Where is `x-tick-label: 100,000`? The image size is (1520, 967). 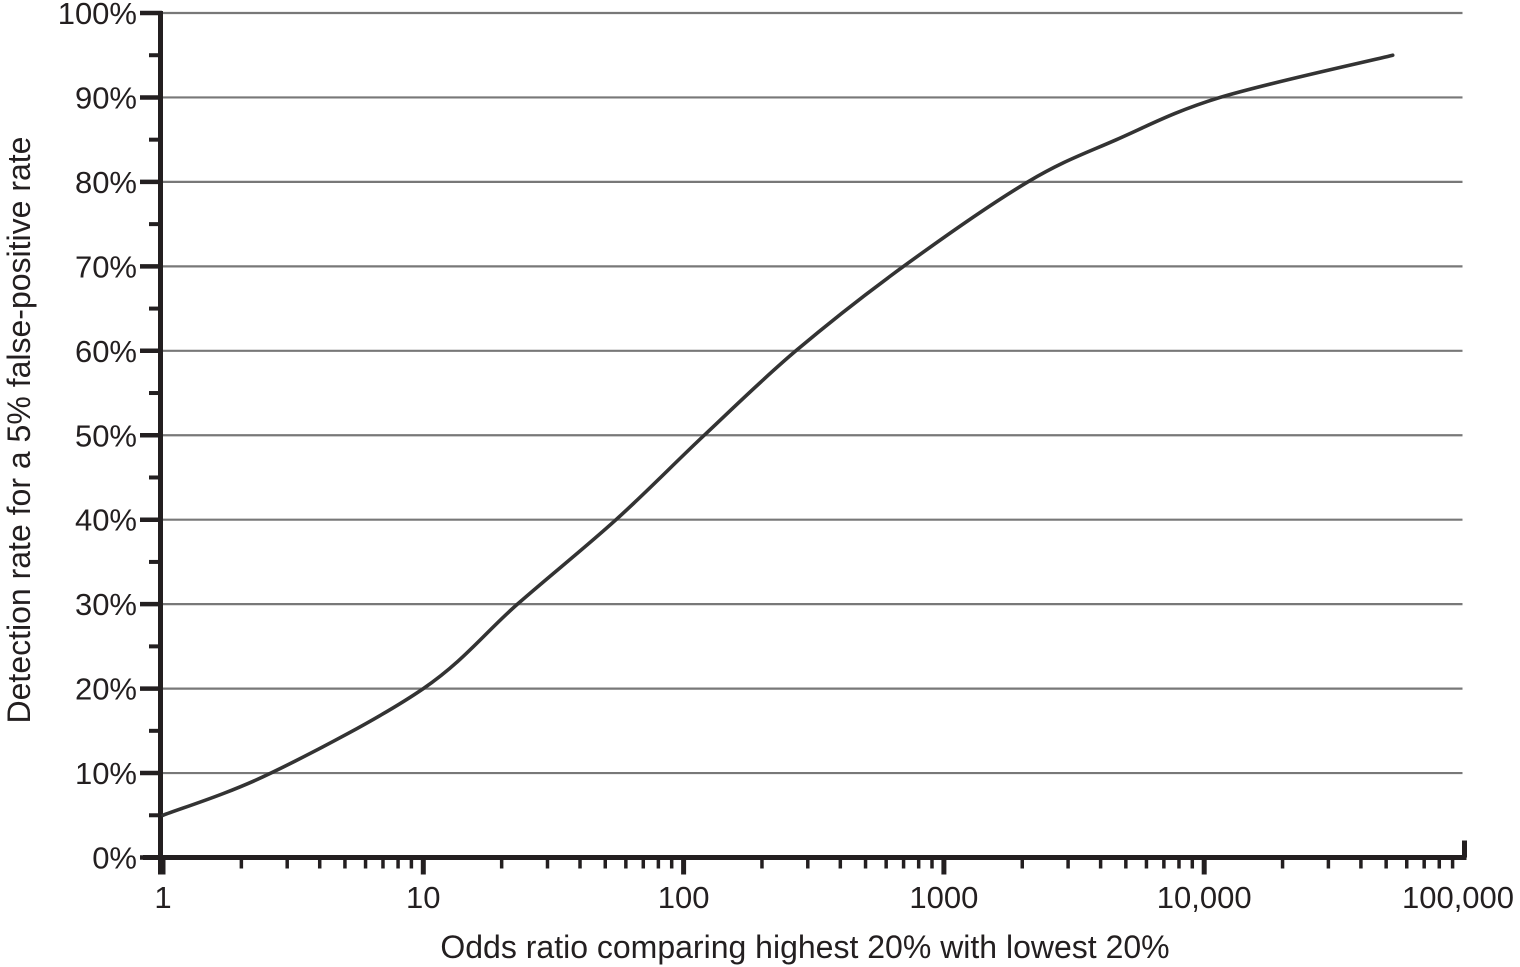
x-tick-label: 100,000 is located at coordinates (1458, 897).